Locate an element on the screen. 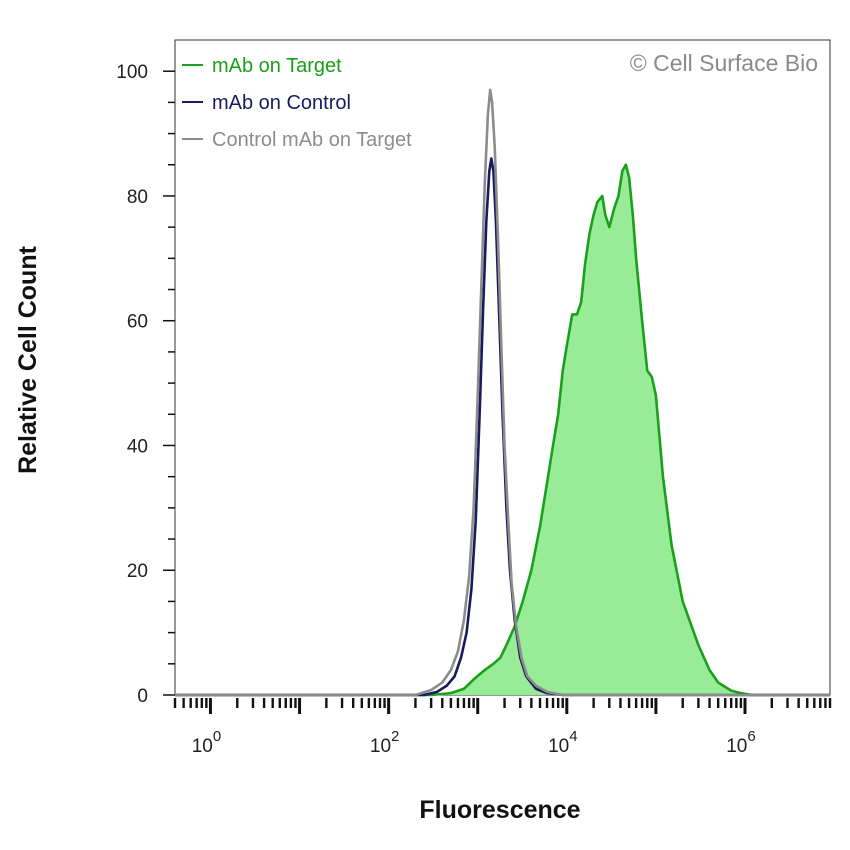 The height and width of the screenshot is (850, 850). y-tick-label: 40 is located at coordinates (137, 446).